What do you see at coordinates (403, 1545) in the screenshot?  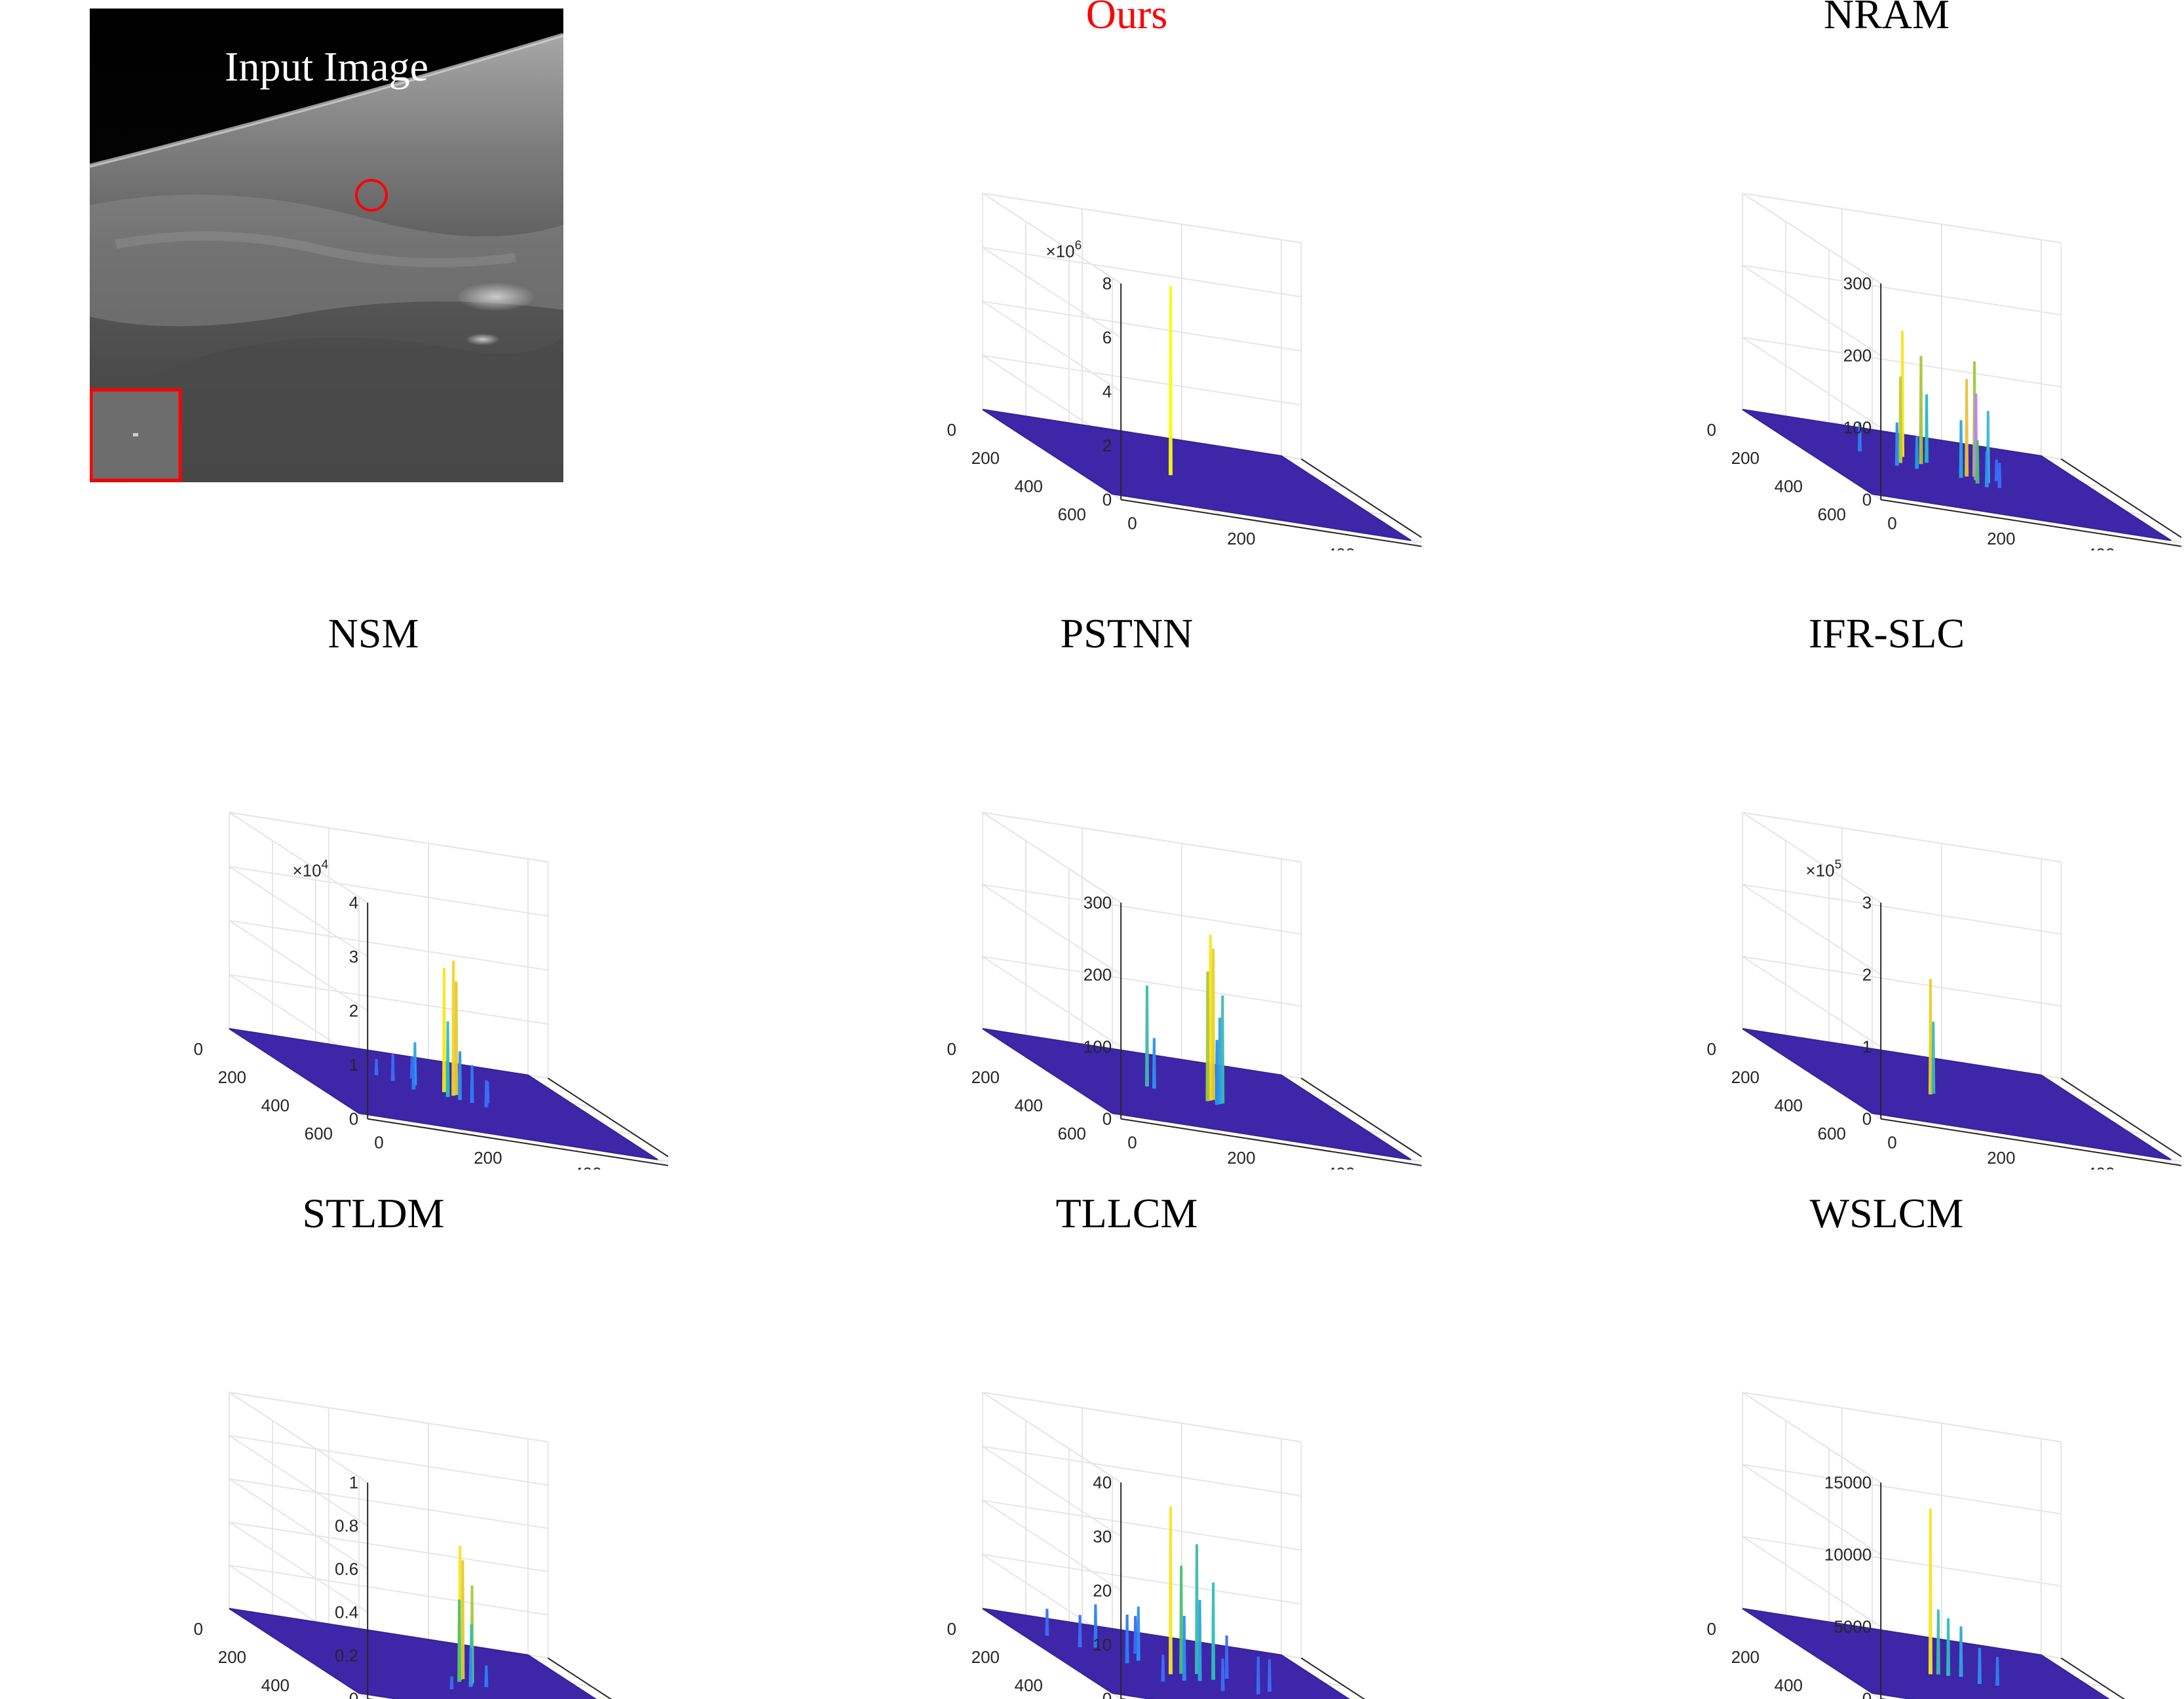 I see `surface-plot: 0200400600020040060000.20.40.60.81` at bounding box center [403, 1545].